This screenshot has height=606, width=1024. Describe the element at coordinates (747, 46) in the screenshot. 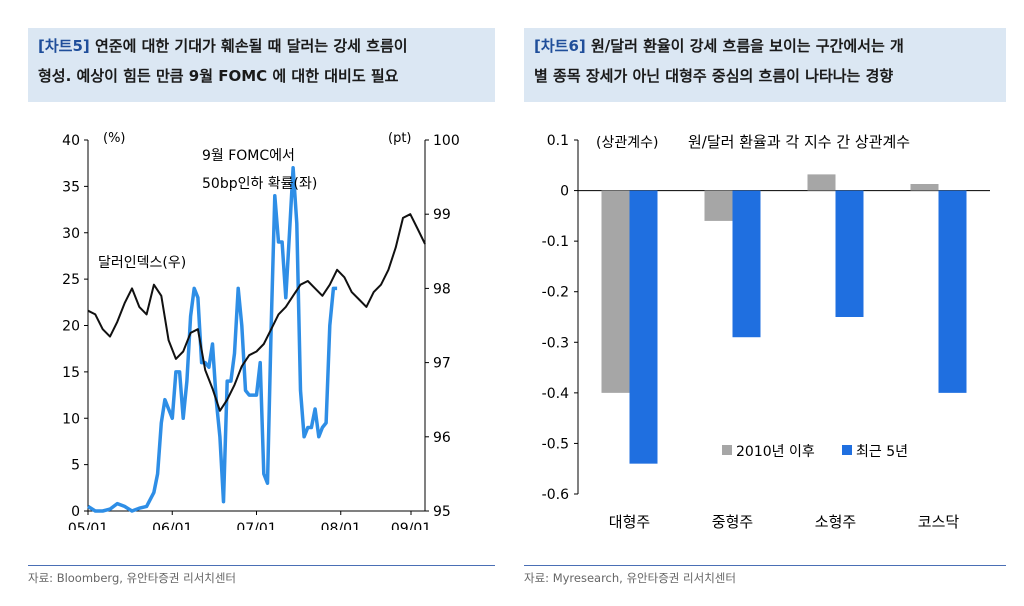

I see `right-title-text1: 원/달러 환율이 강세 흐름을 보이는 구간에서는 개` at that location.